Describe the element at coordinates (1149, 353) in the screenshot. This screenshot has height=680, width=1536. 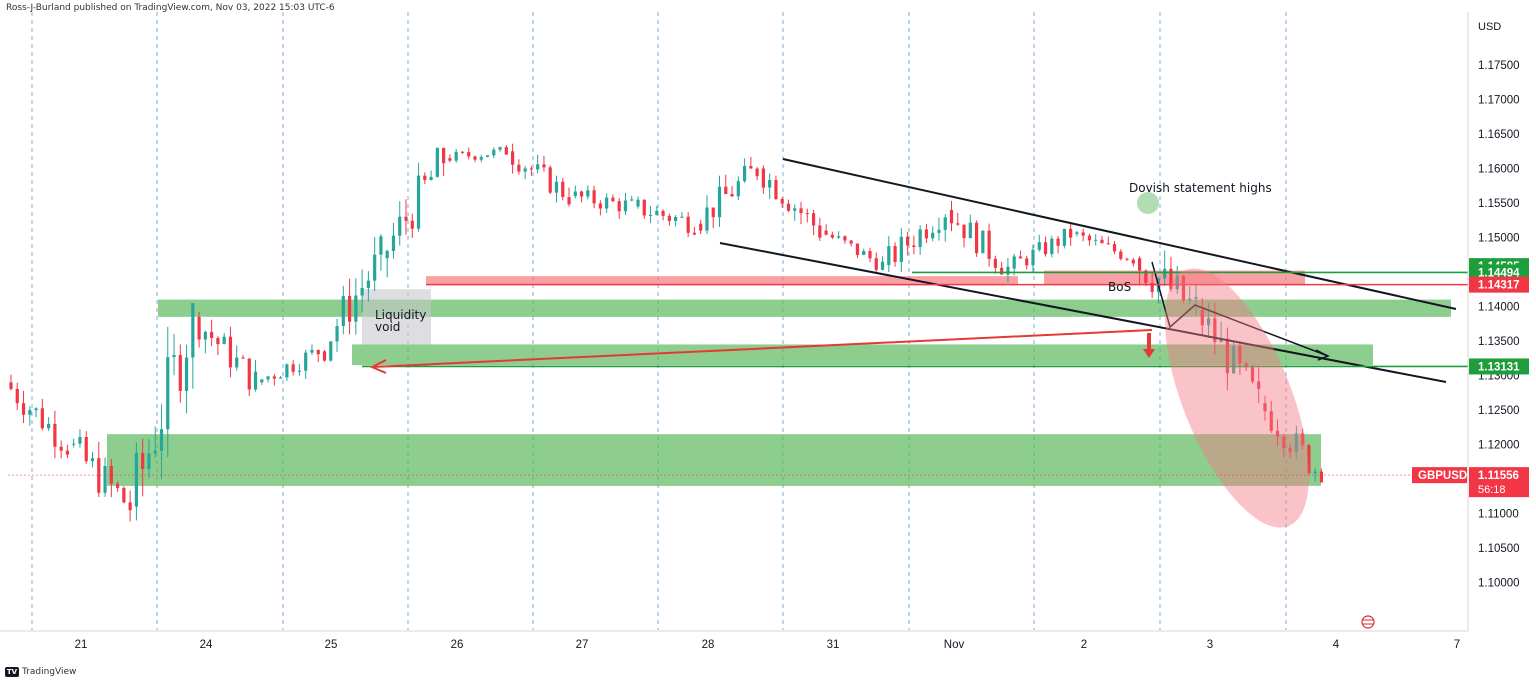
I see `down-arrow-head` at that location.